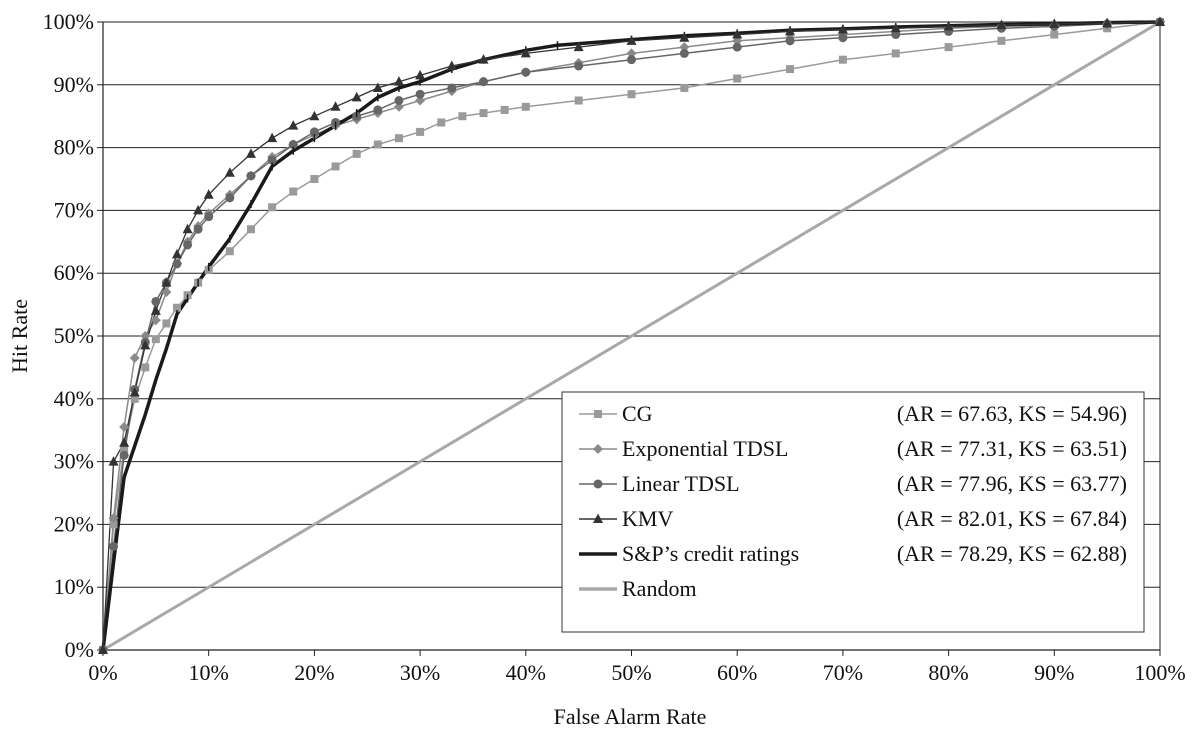  What do you see at coordinates (631, 672) in the screenshot?
I see `x-tick-label-5: 50%` at bounding box center [631, 672].